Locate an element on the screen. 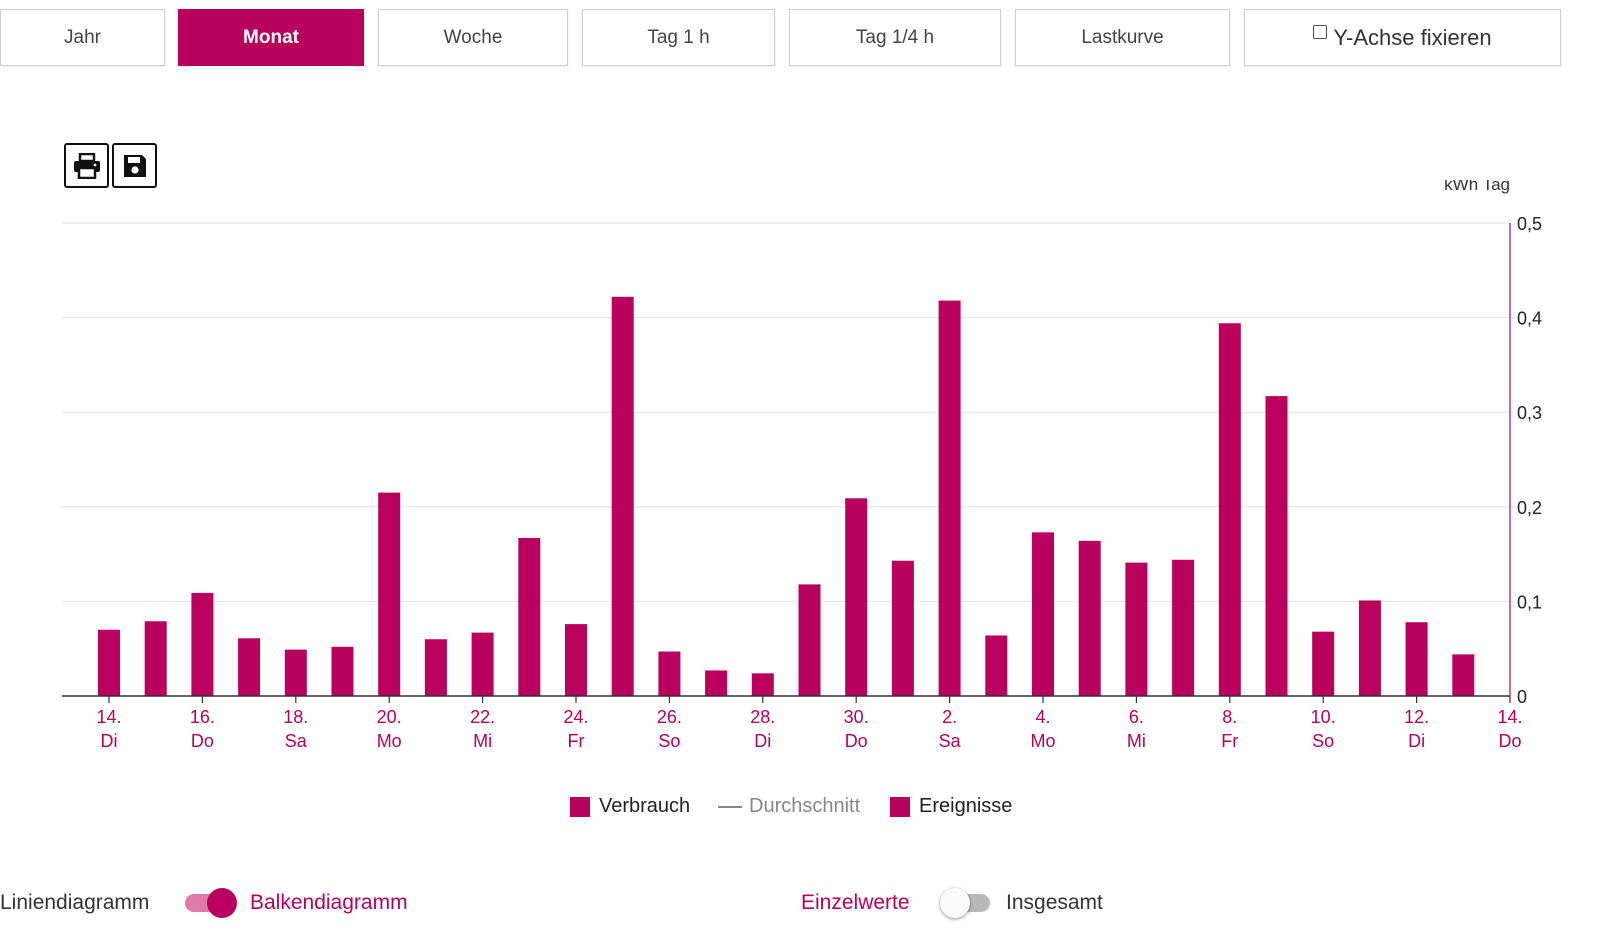 The height and width of the screenshot is (937, 1600). printer-icon is located at coordinates (86, 165).